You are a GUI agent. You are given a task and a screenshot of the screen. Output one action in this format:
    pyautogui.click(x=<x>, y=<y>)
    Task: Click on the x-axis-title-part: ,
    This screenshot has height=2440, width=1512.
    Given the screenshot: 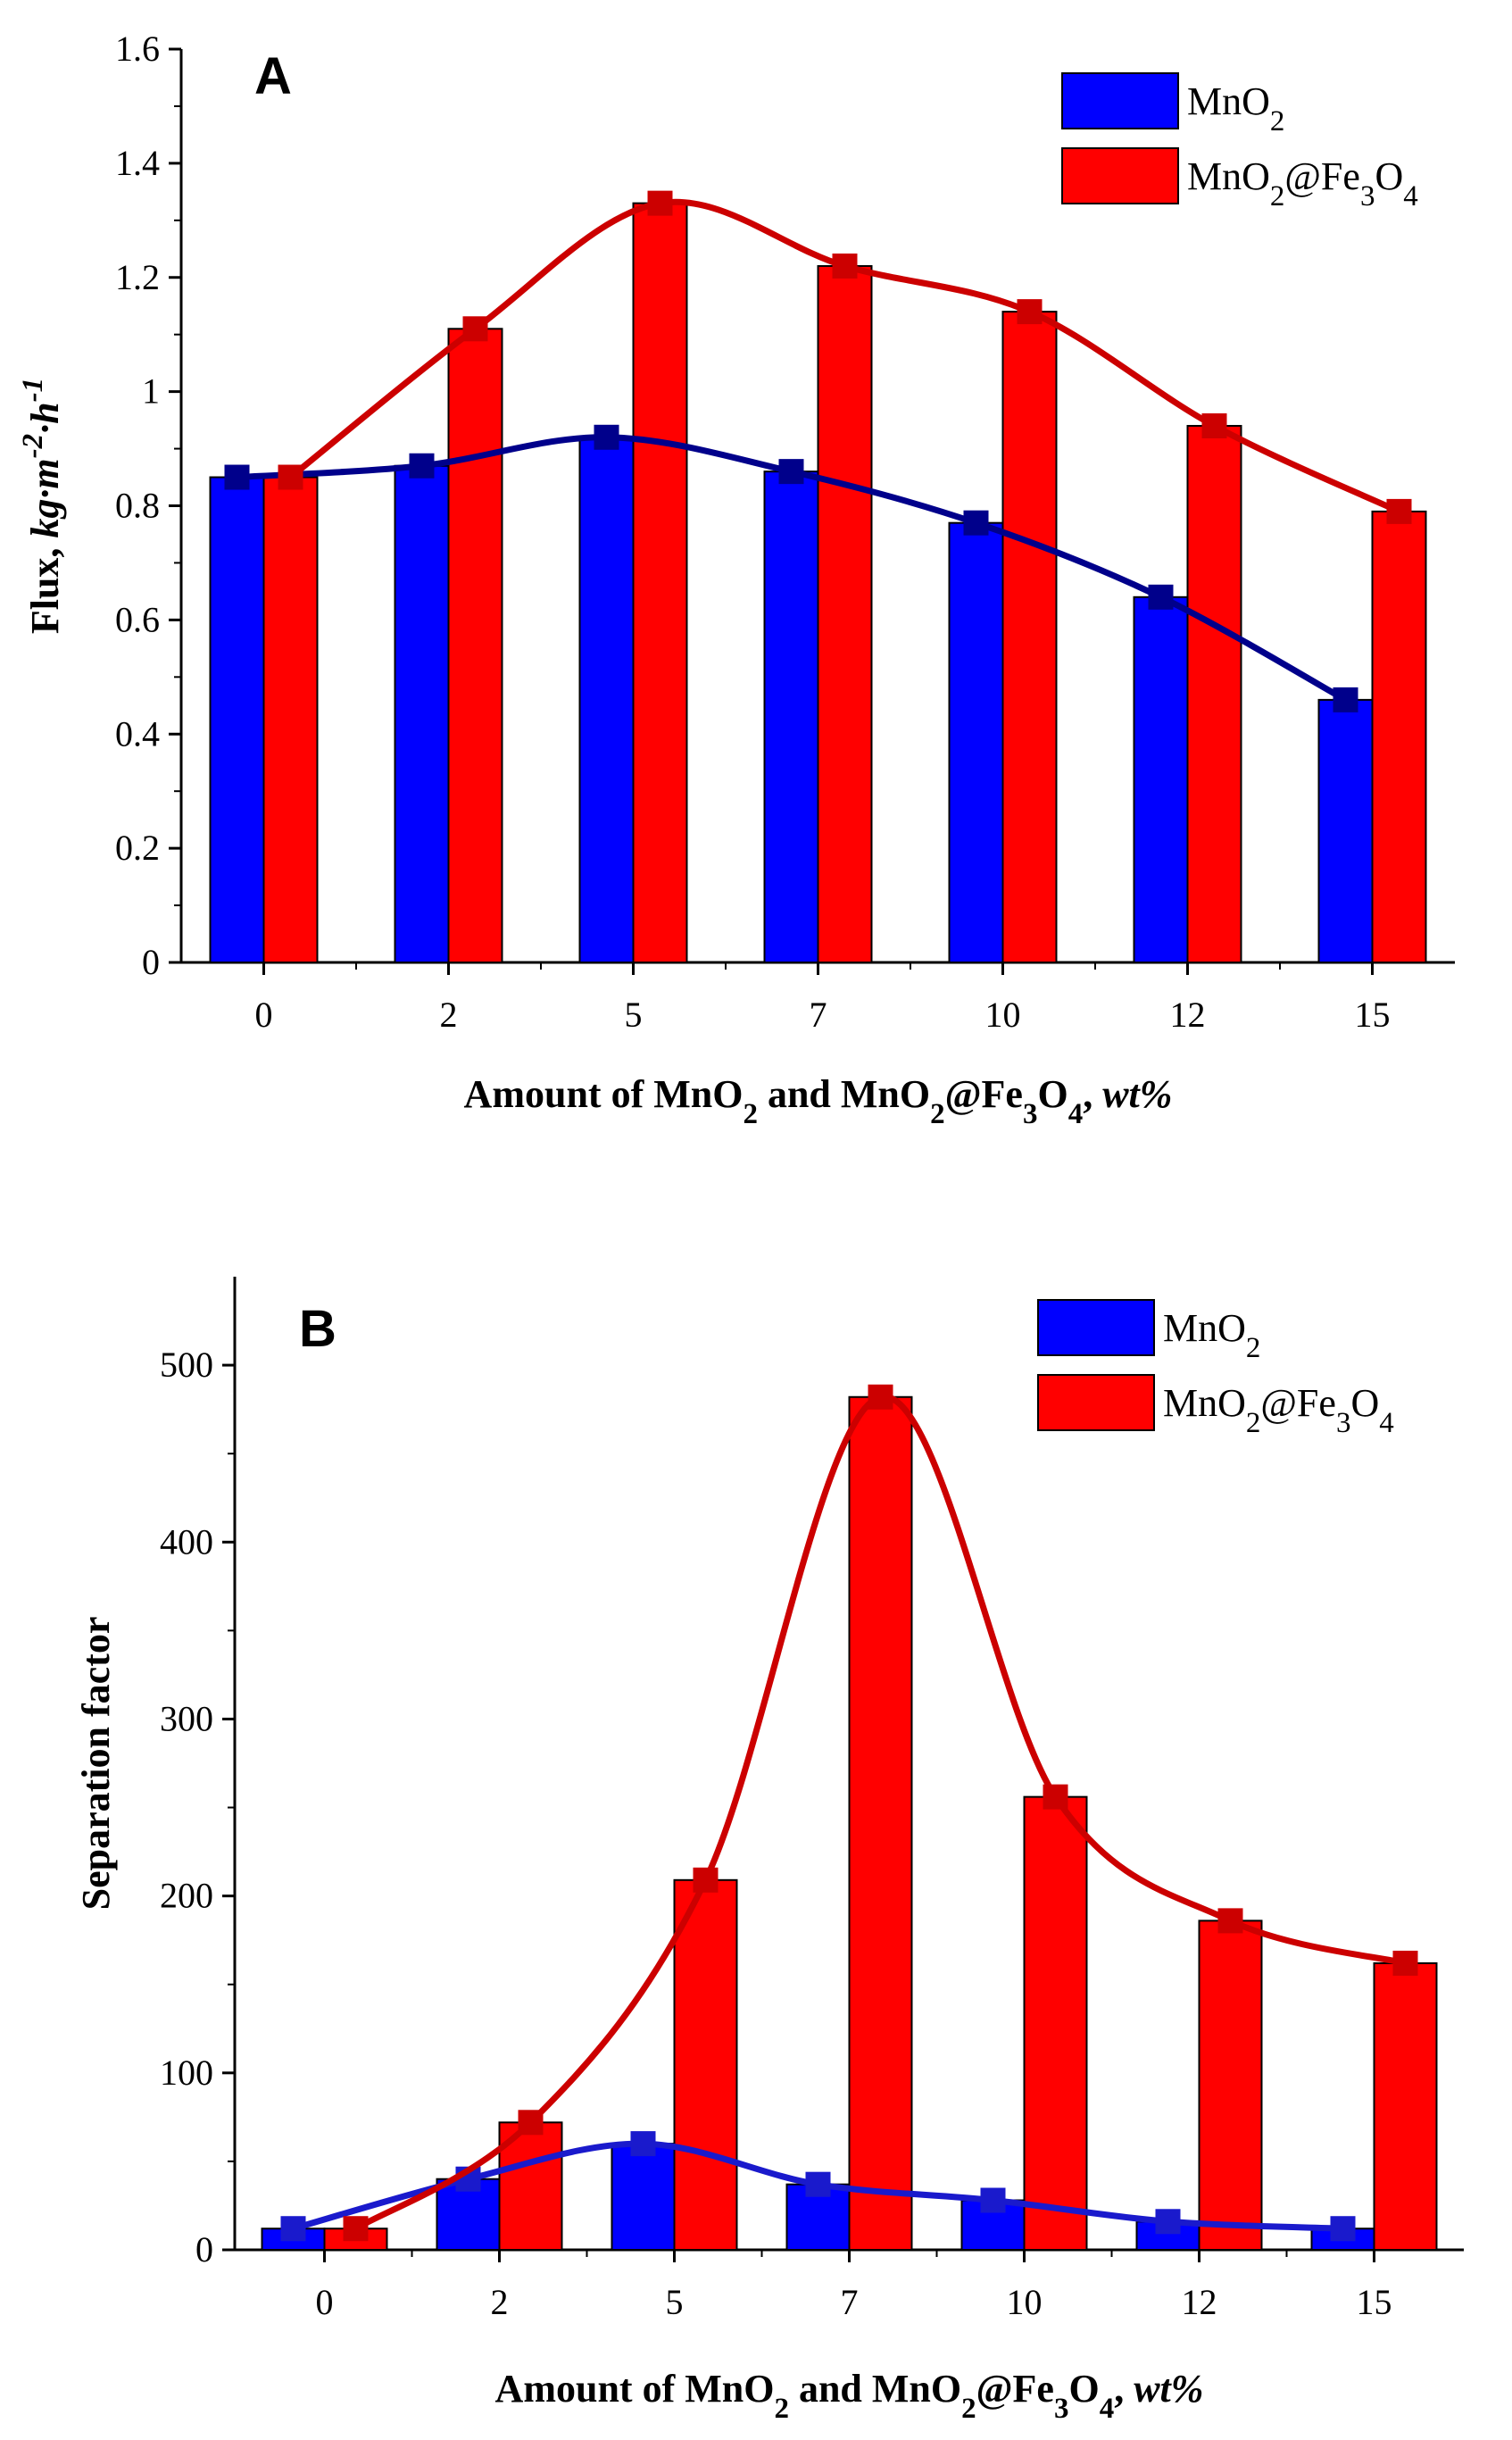 What is the action you would take?
    pyautogui.click(x=1093, y=1094)
    